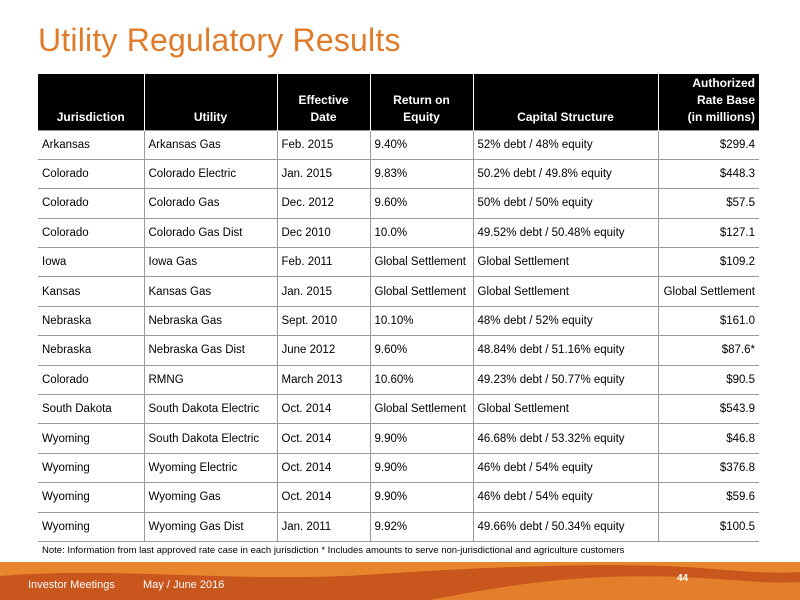 This screenshot has width=800, height=600. I want to click on footer-wave-graphic, so click(400, 581).